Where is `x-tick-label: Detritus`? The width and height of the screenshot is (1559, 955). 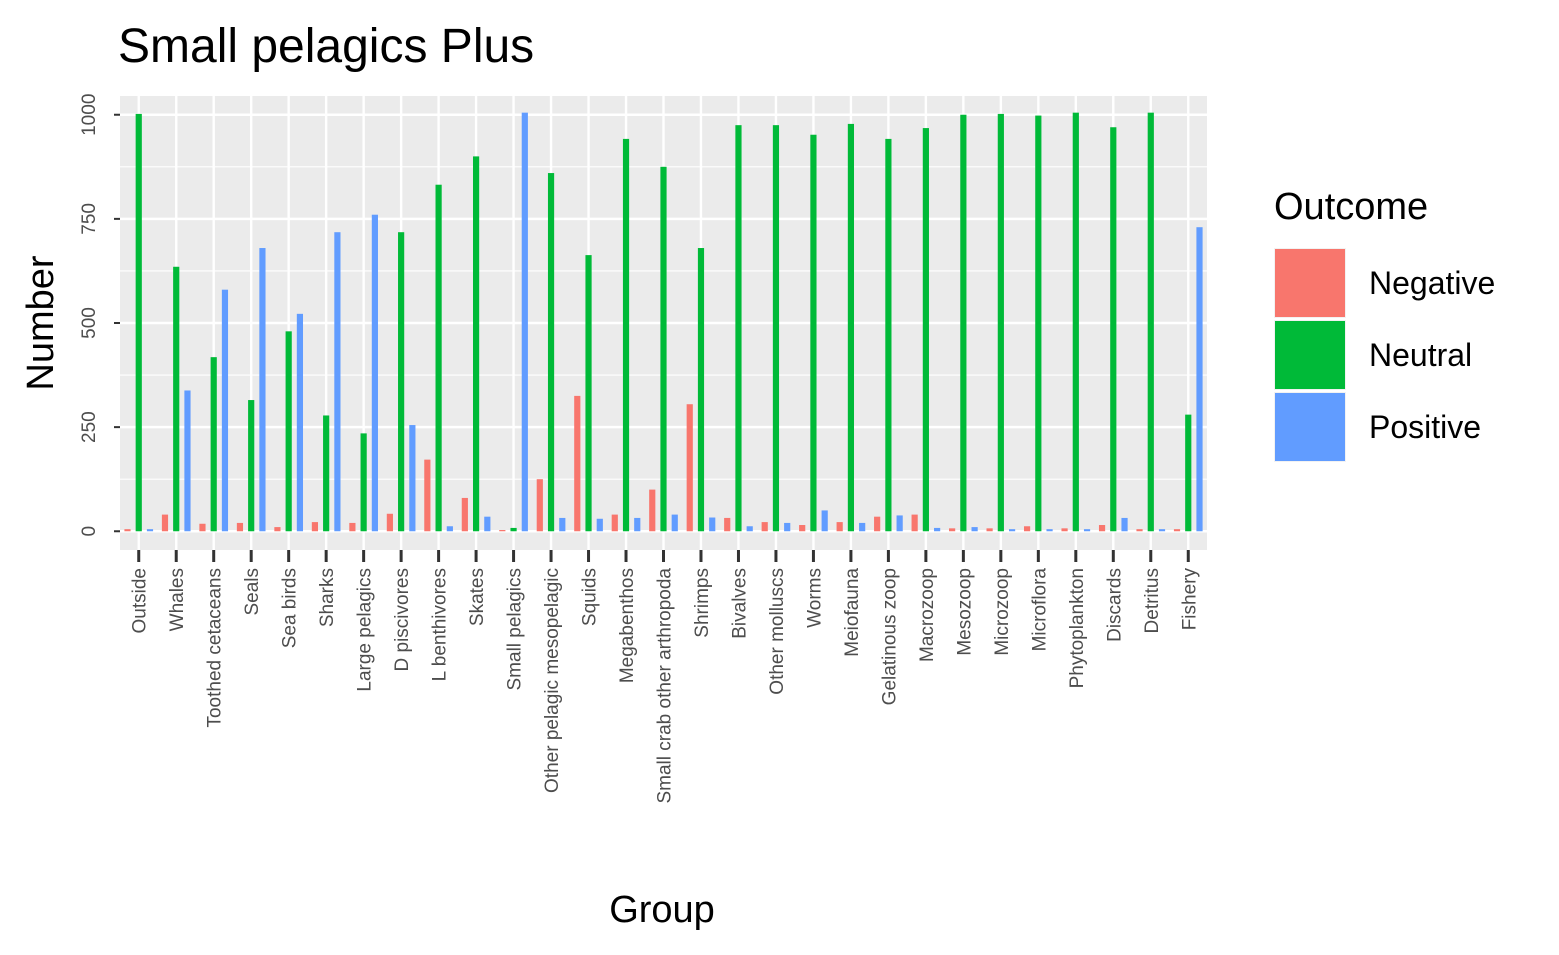 x-tick-label: Detritus is located at coordinates (1152, 600).